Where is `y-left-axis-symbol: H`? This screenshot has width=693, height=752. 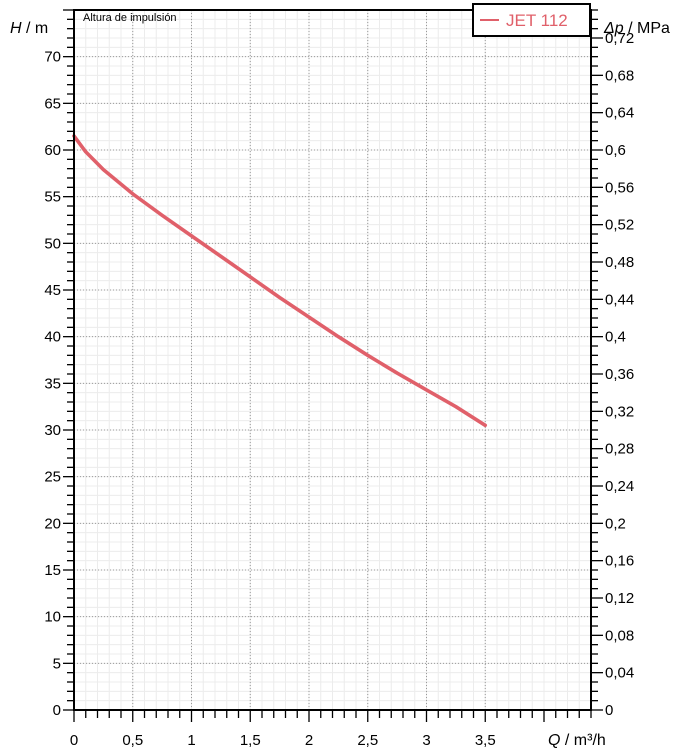 y-left-axis-symbol: H is located at coordinates (16, 28).